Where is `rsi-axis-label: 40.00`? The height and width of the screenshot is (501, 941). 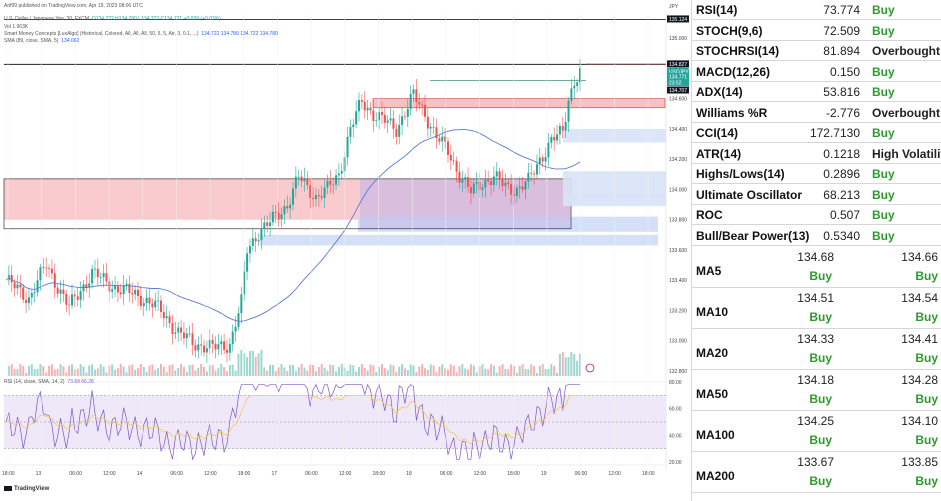 rsi-axis-label: 40.00 is located at coordinates (675, 436).